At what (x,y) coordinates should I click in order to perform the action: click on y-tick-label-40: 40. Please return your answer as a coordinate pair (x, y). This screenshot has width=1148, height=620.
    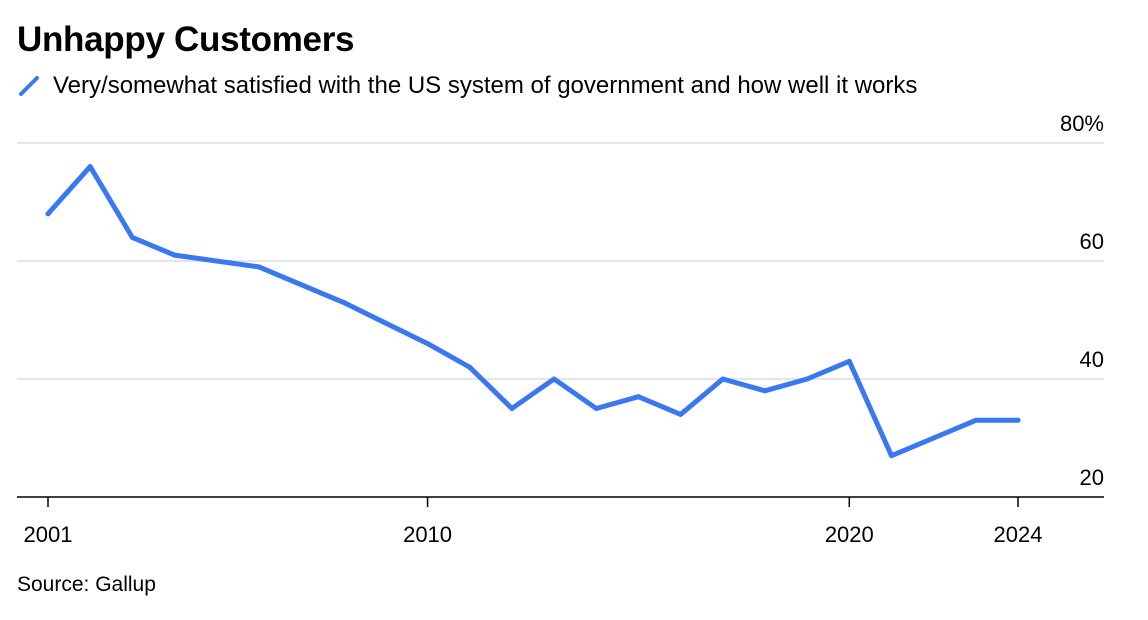
    Looking at the image, I should click on (1092, 359).